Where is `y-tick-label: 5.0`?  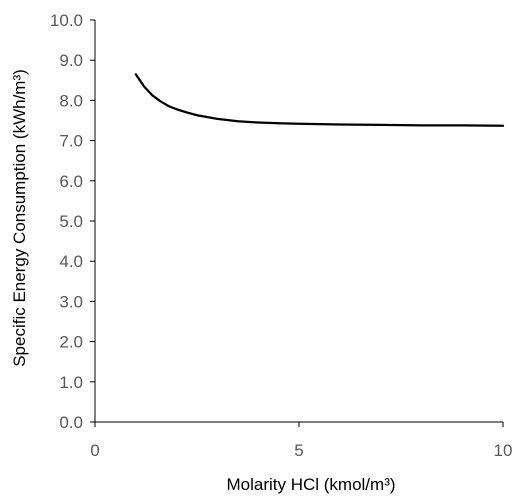 y-tick-label: 5.0 is located at coordinates (71, 221).